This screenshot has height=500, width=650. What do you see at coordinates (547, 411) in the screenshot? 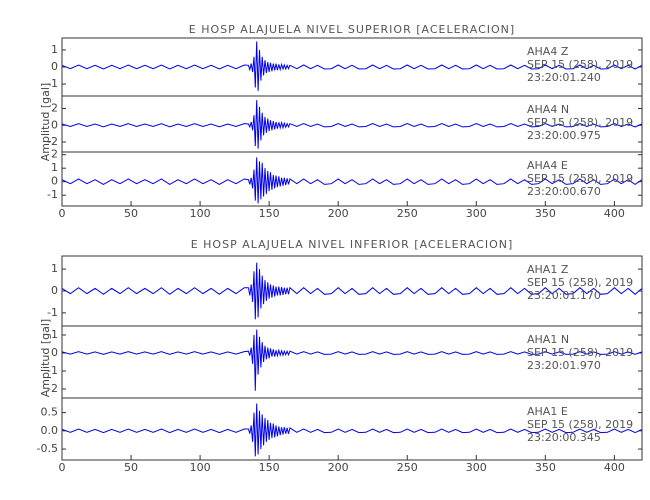
I see `station-label: AHA1 E` at bounding box center [547, 411].